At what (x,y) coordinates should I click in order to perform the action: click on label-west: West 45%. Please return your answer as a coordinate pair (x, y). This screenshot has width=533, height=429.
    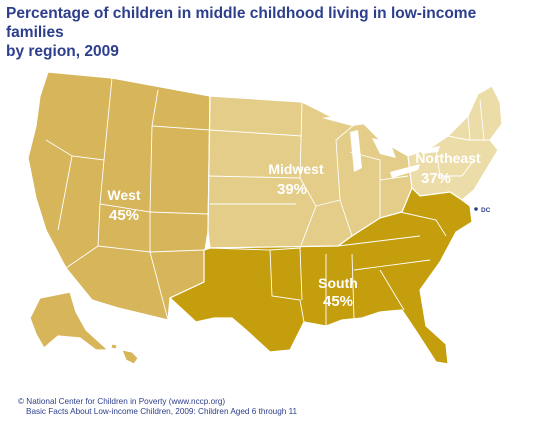
    Looking at the image, I should click on (124, 205).